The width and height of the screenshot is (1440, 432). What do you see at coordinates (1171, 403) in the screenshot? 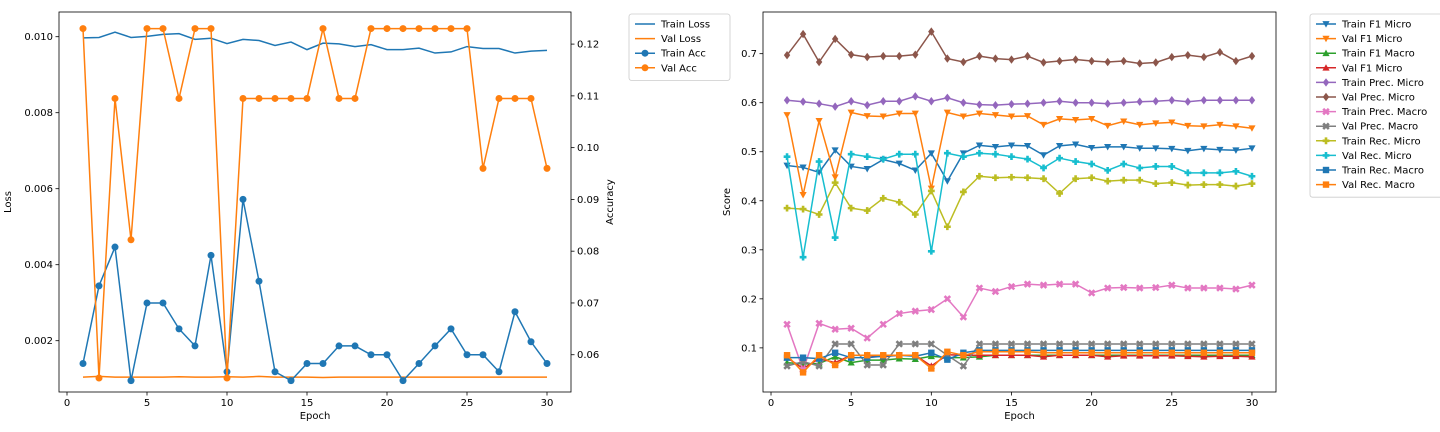
I see `chart2-xtick-label: 25` at bounding box center [1171, 403].